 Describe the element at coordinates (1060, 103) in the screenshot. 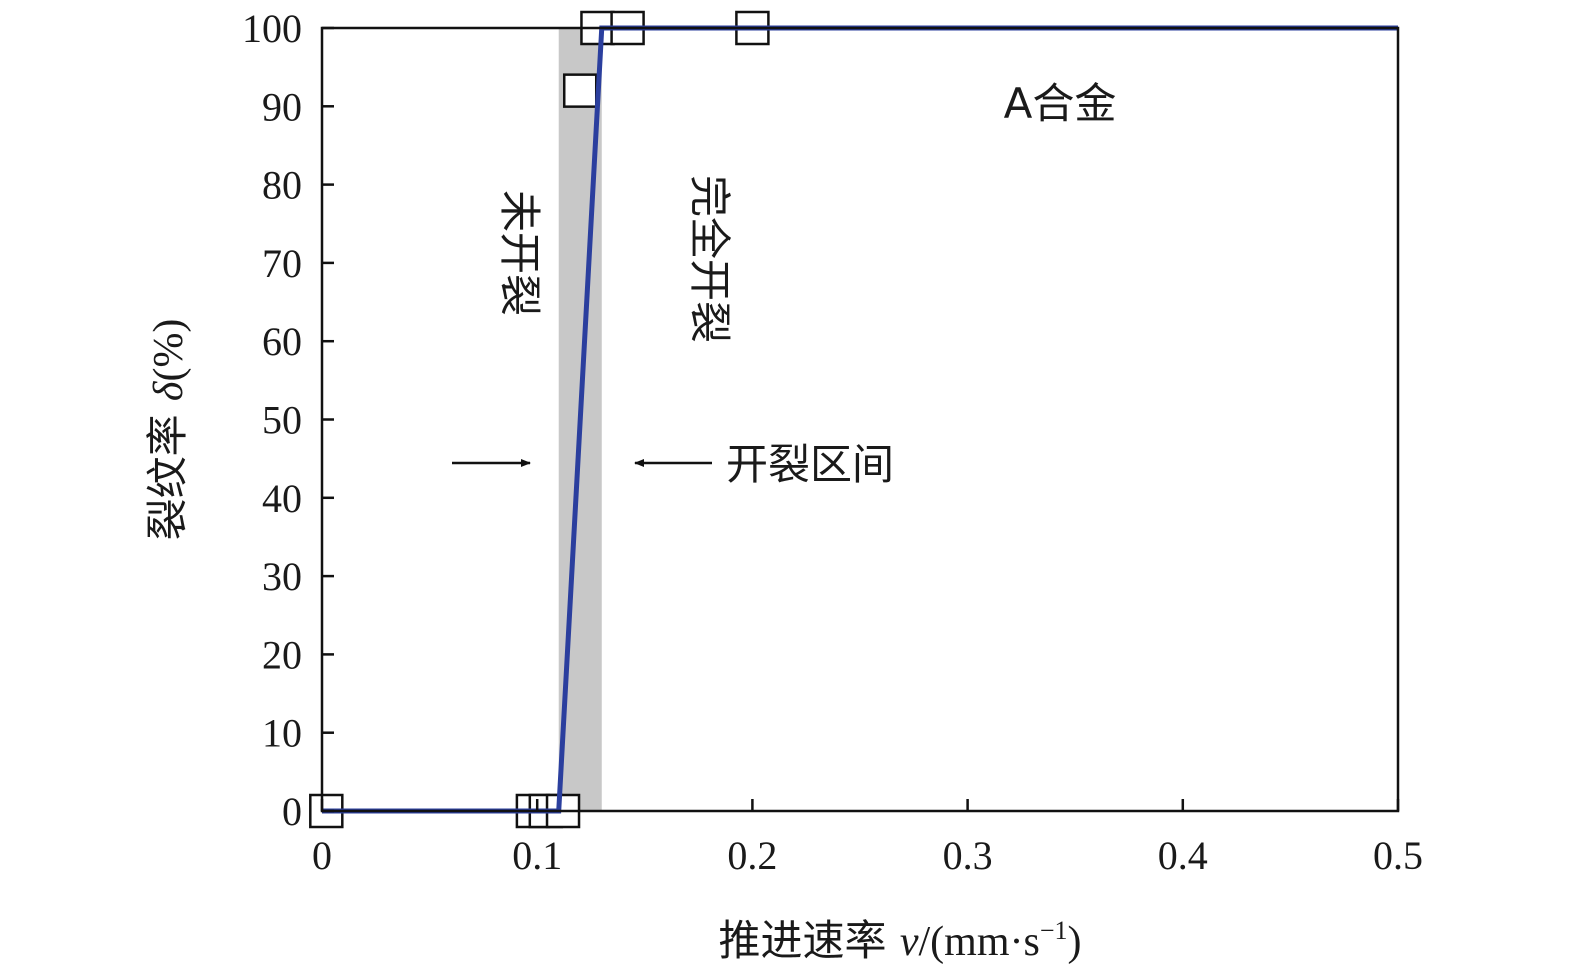

I see `alloy-label: A合金` at that location.